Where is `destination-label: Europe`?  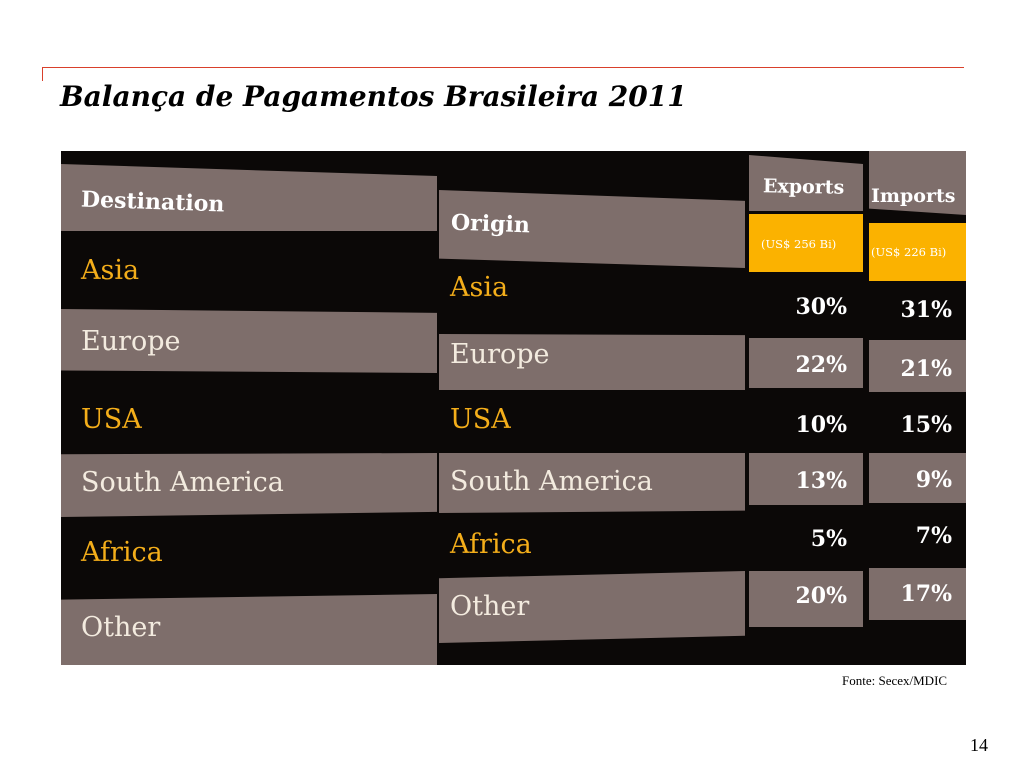 destination-label: Europe is located at coordinates (131, 341).